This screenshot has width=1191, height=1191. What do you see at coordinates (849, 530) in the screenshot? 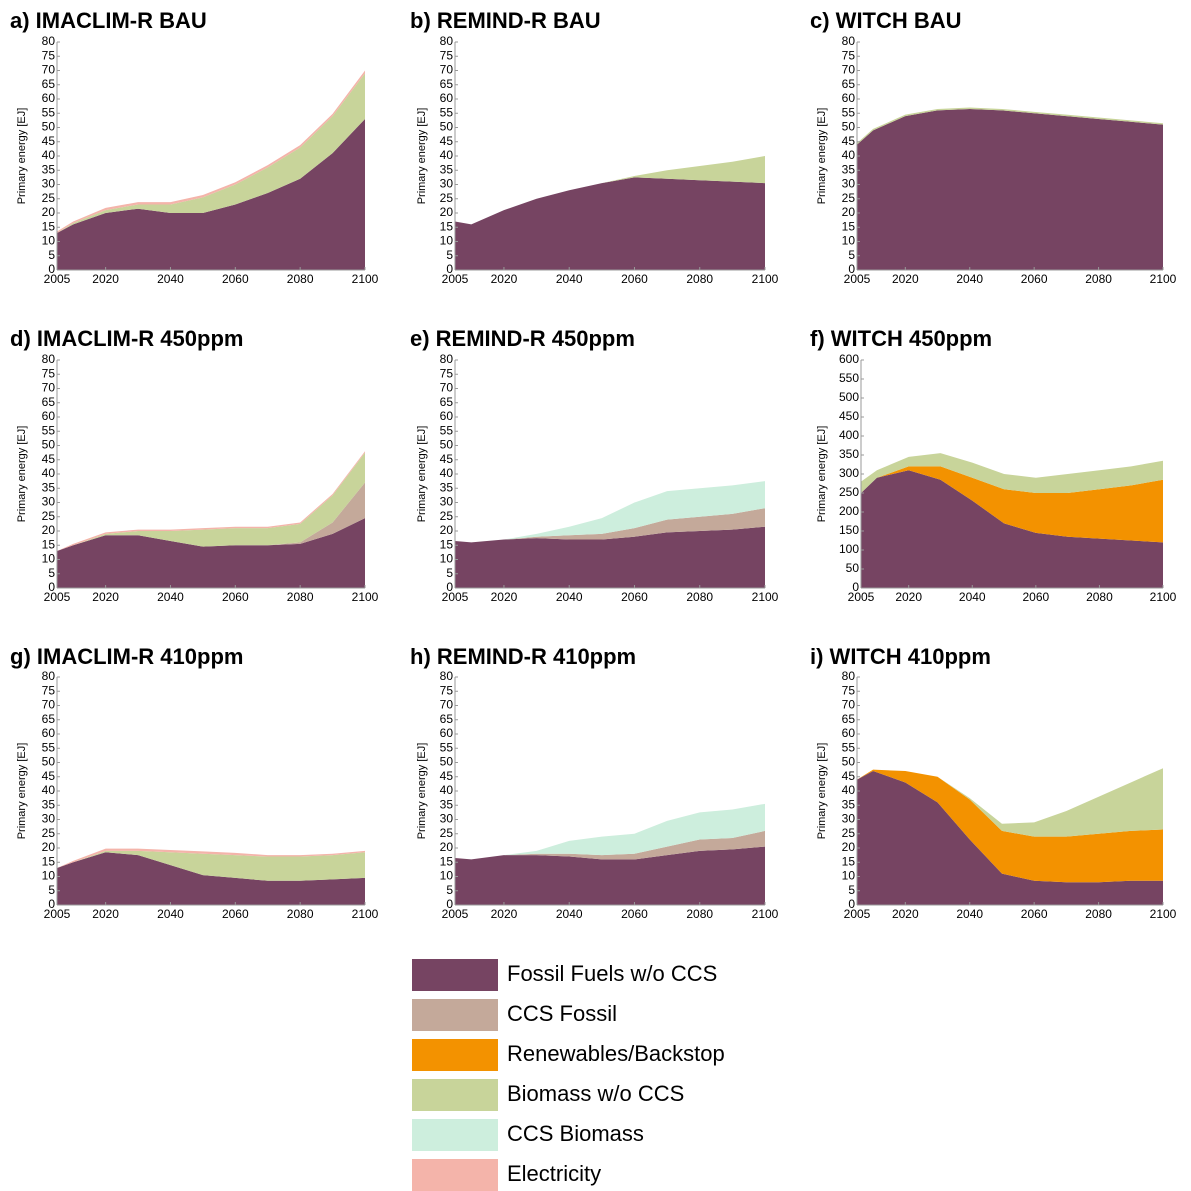
I see `y-tick-label: 150` at bounding box center [849, 530].